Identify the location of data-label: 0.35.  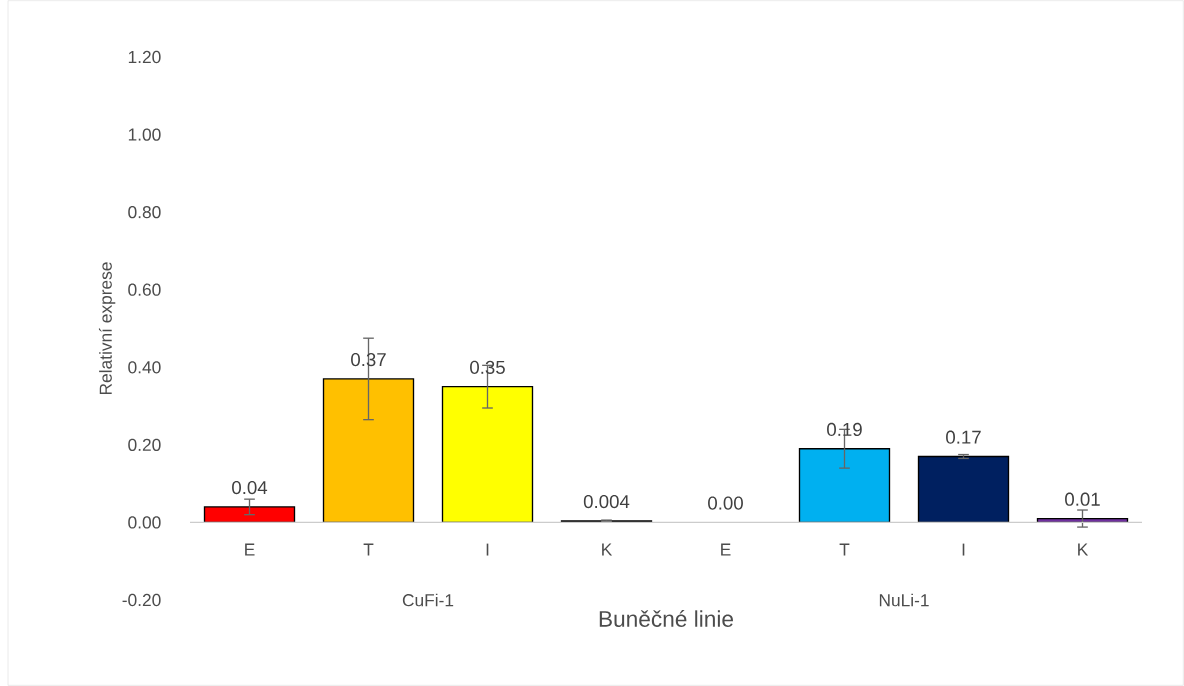
(487, 367).